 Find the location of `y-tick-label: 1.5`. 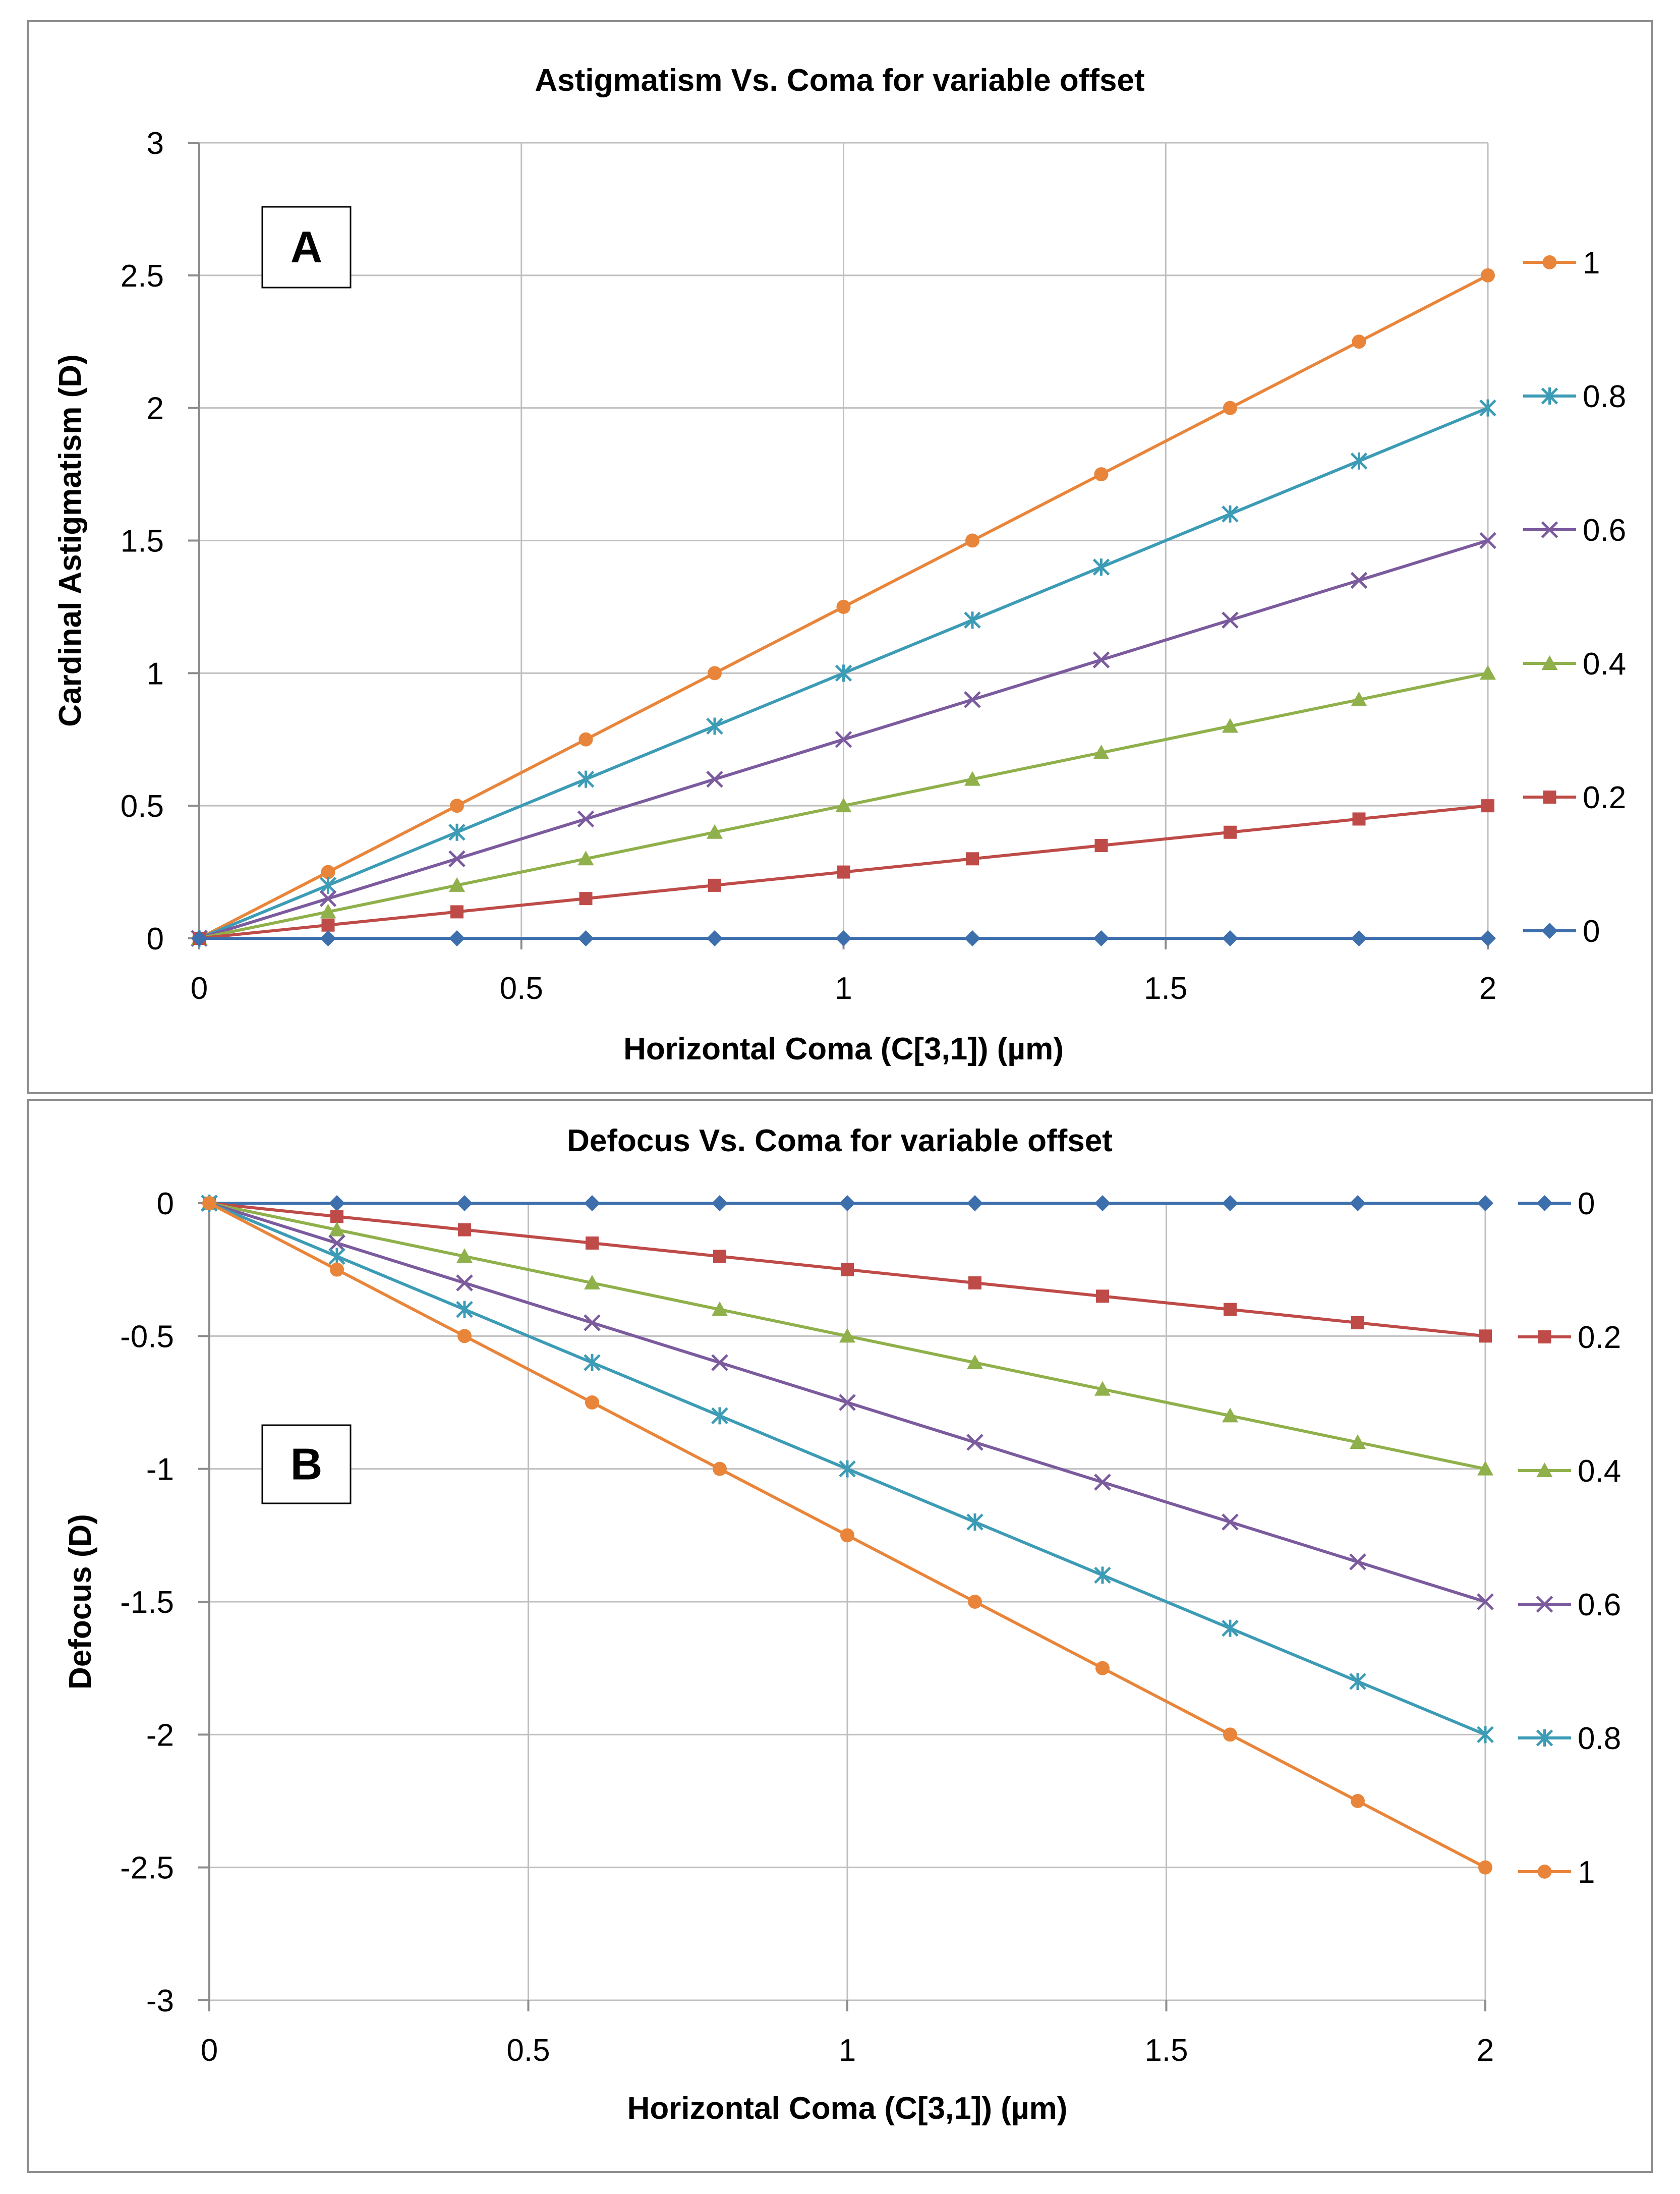

y-tick-label: 1.5 is located at coordinates (142, 541).